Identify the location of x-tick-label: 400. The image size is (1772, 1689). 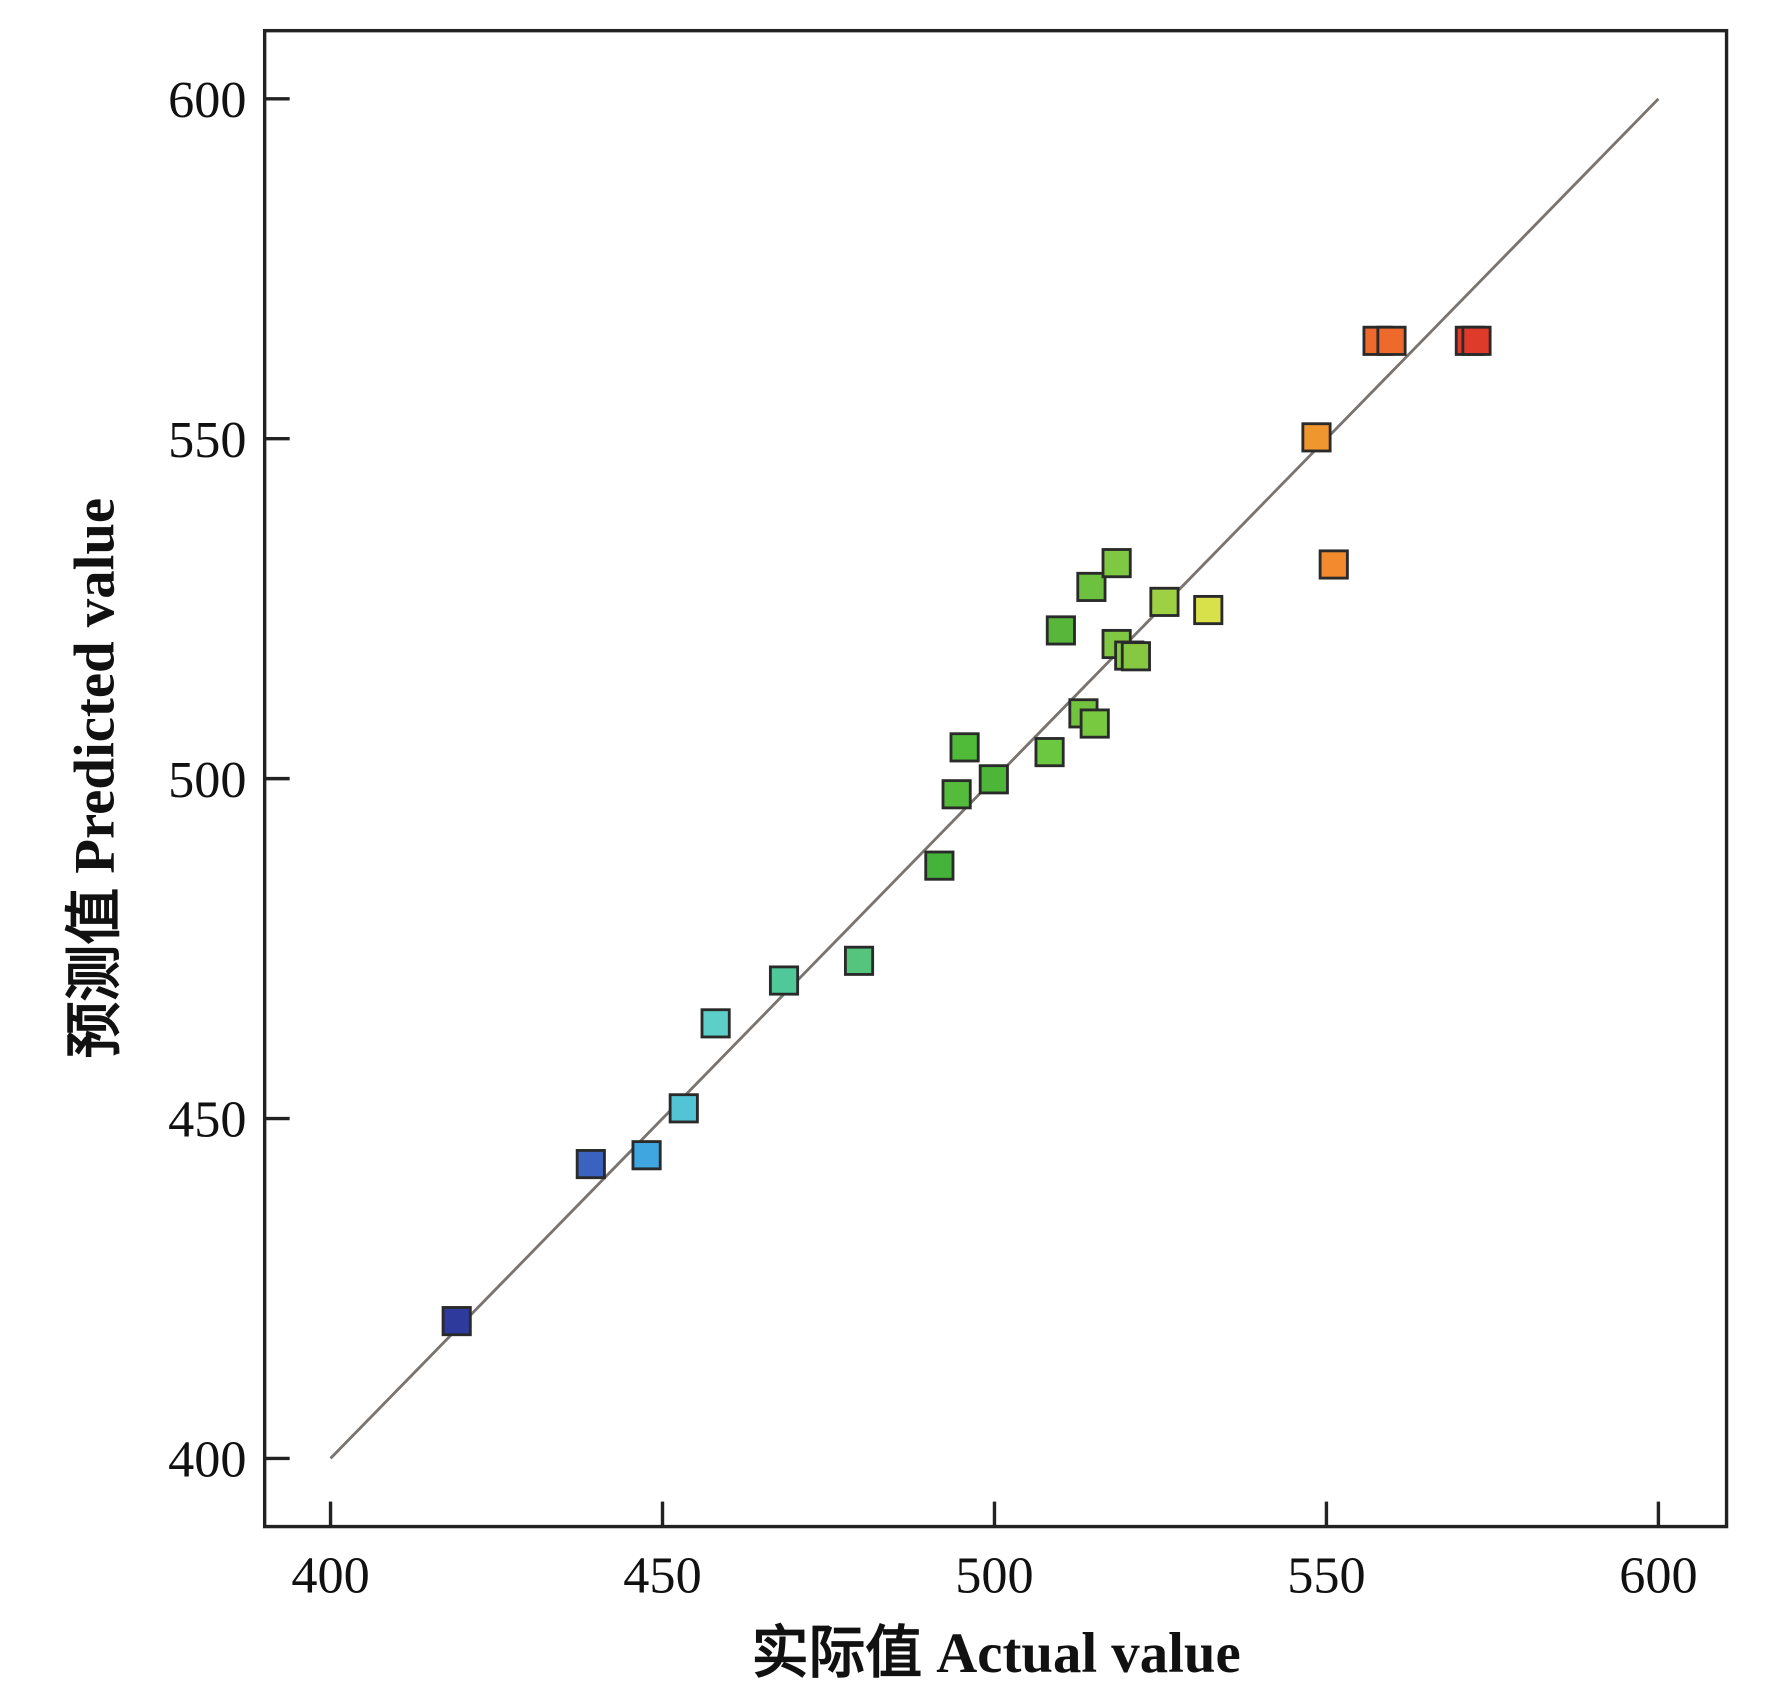
(330, 1575).